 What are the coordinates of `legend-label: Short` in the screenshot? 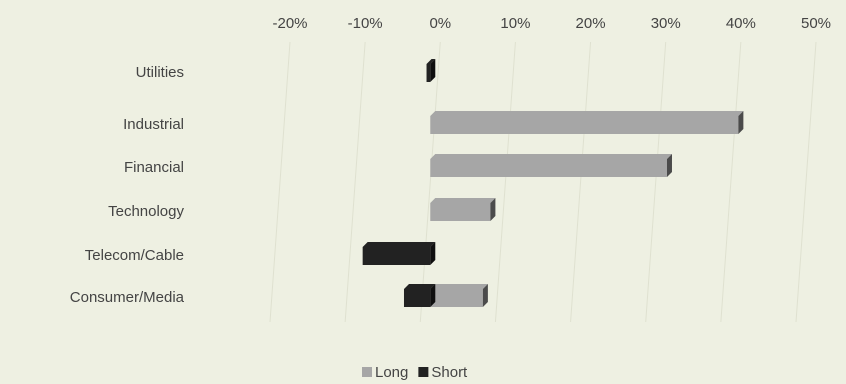 It's located at (449, 372).